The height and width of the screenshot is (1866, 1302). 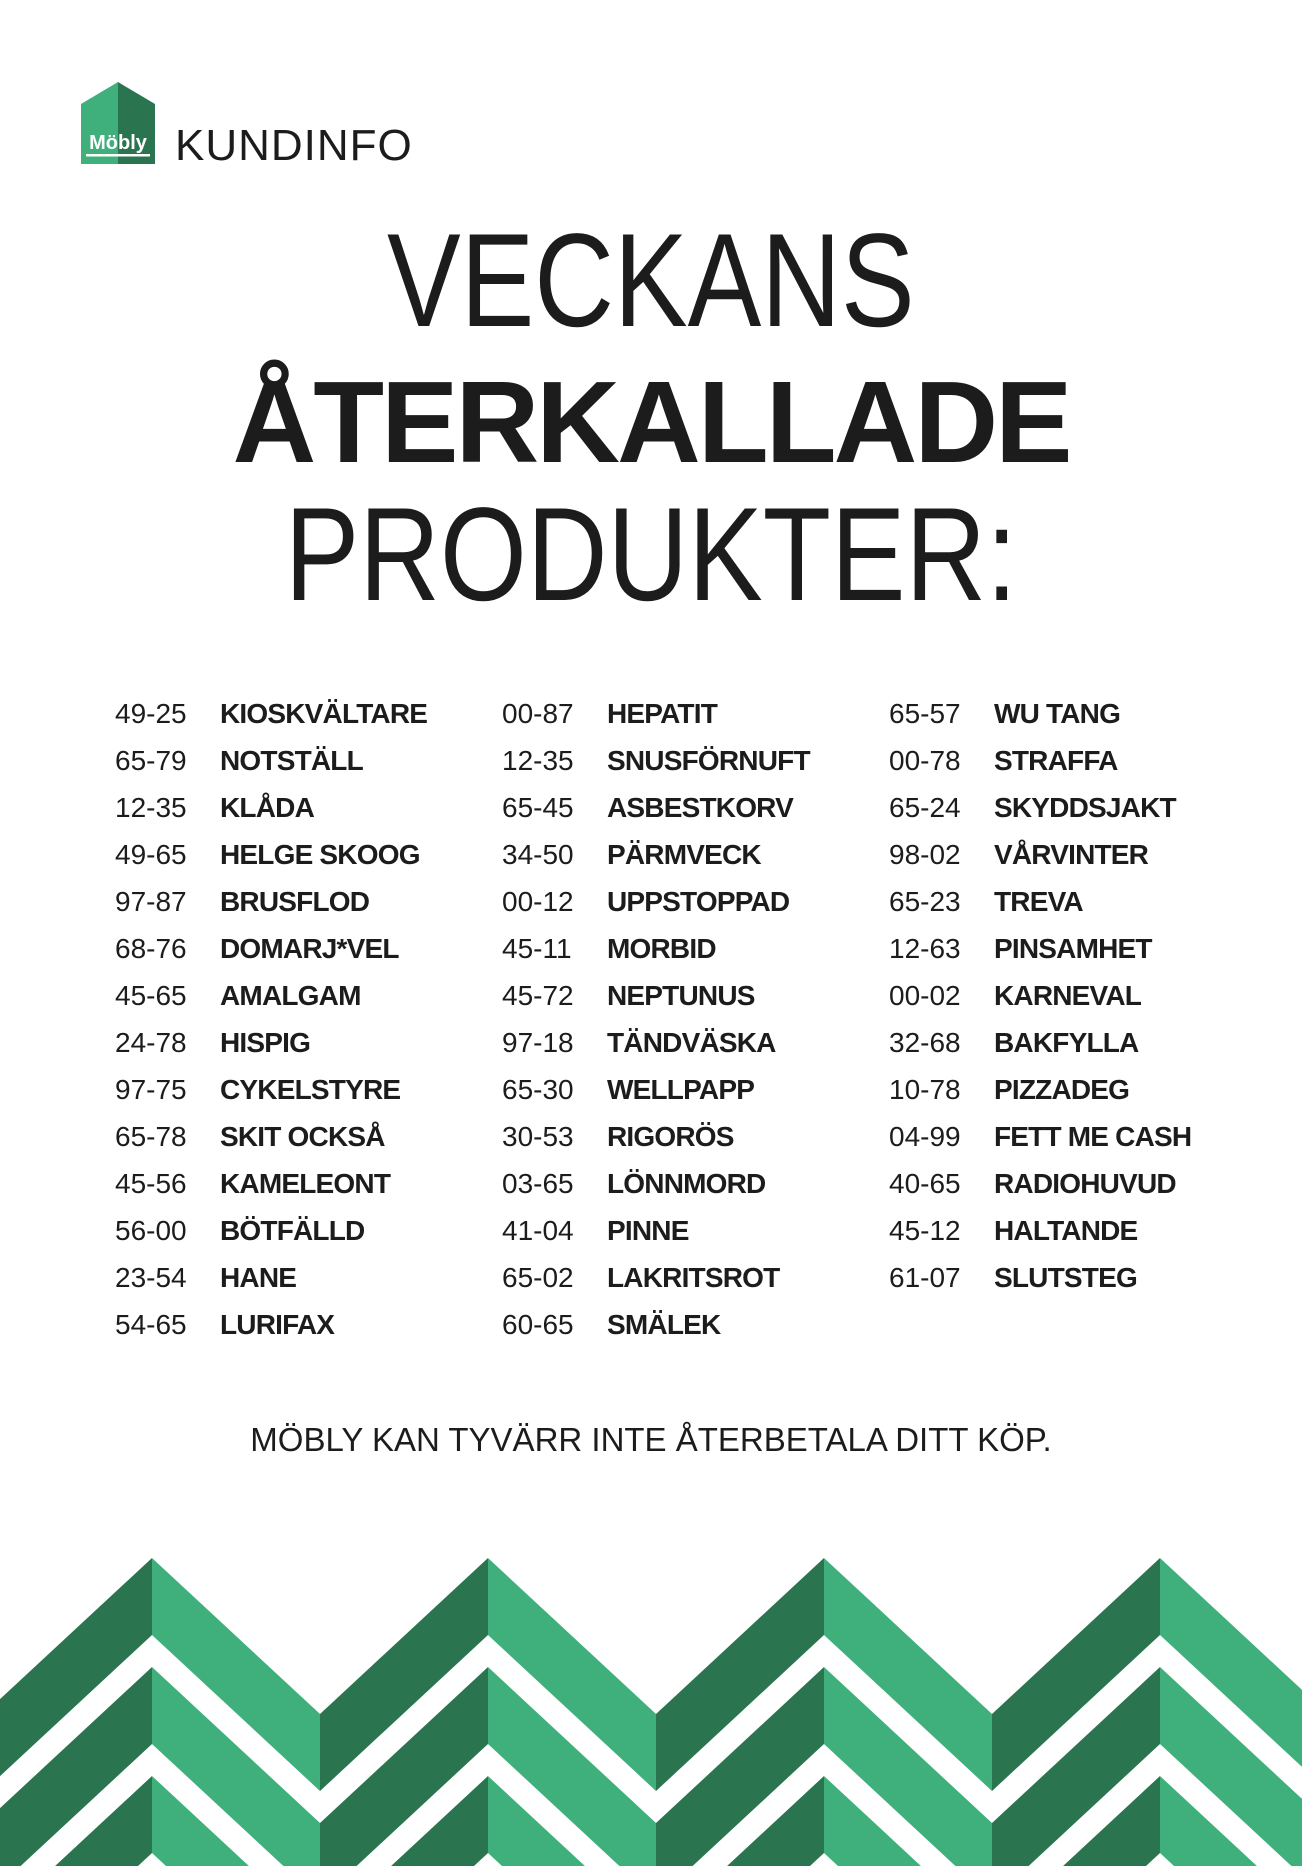 I want to click on product-code: 00-02, so click(x=925, y=995).